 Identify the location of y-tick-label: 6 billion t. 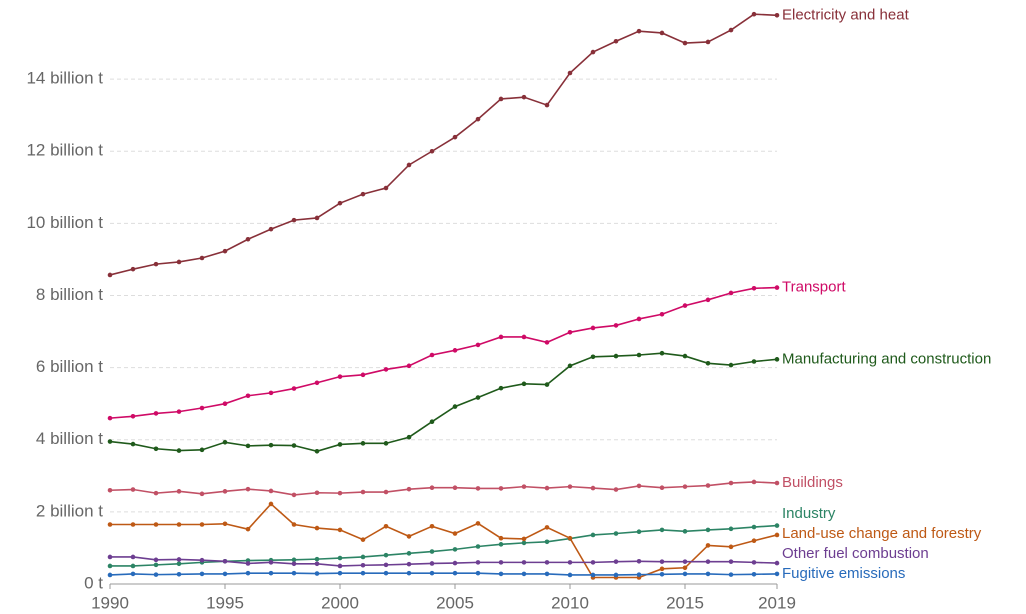
(69, 366).